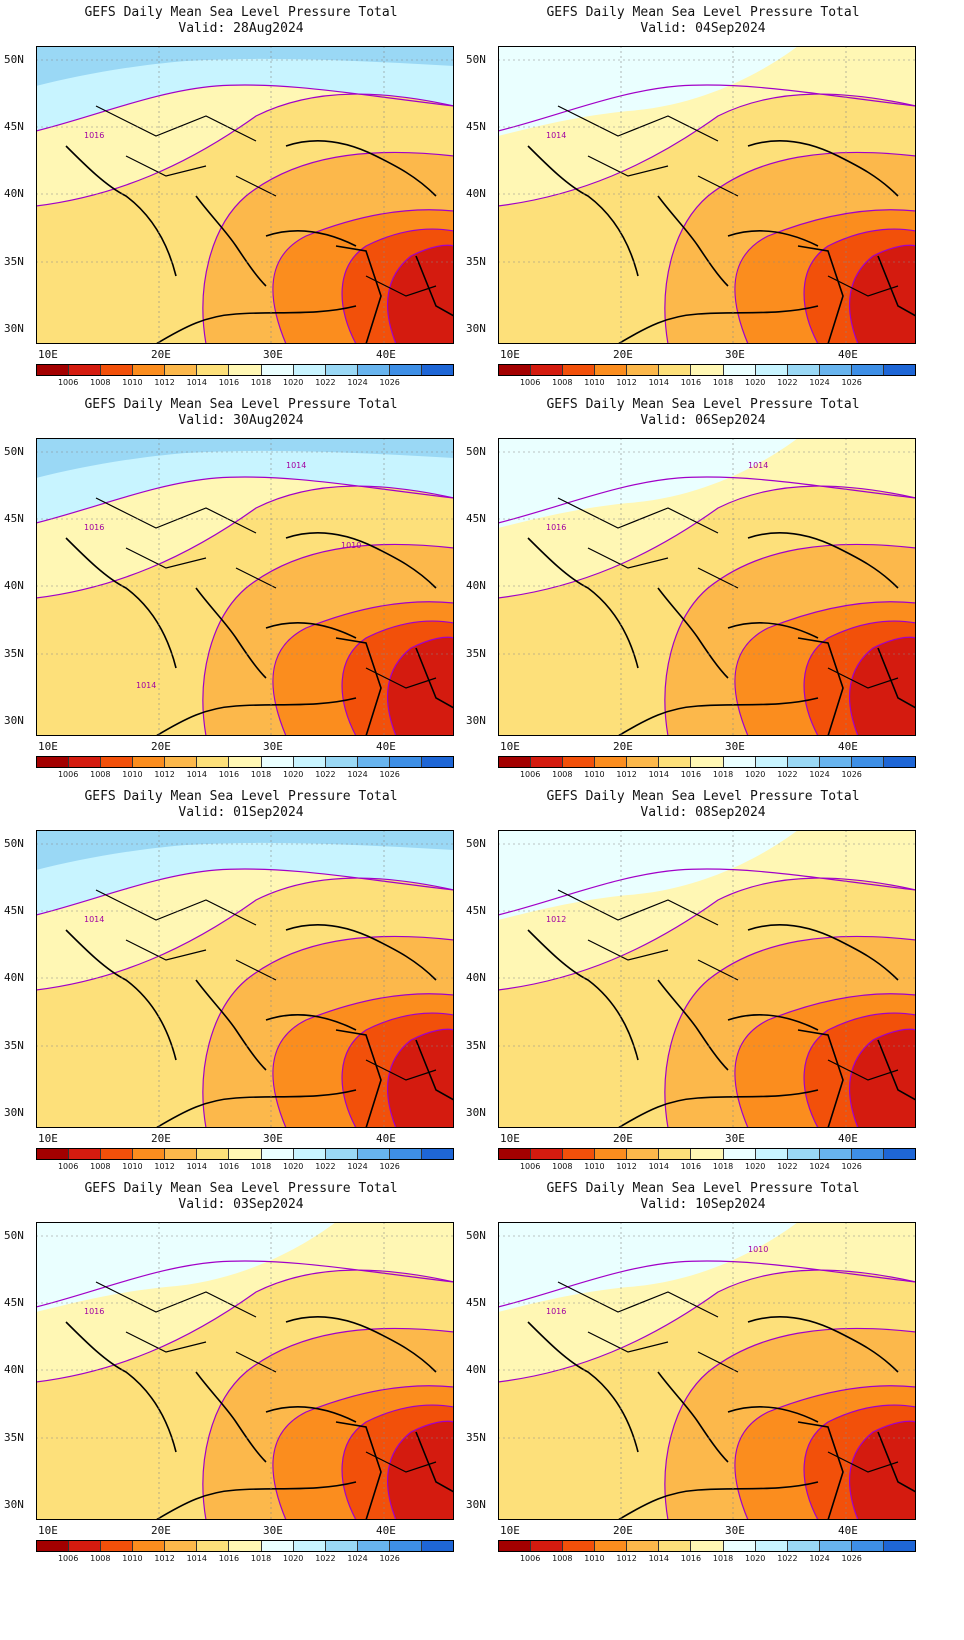  Describe the element at coordinates (530, 1558) in the screenshot. I see `colorbar-label: 1006` at that location.